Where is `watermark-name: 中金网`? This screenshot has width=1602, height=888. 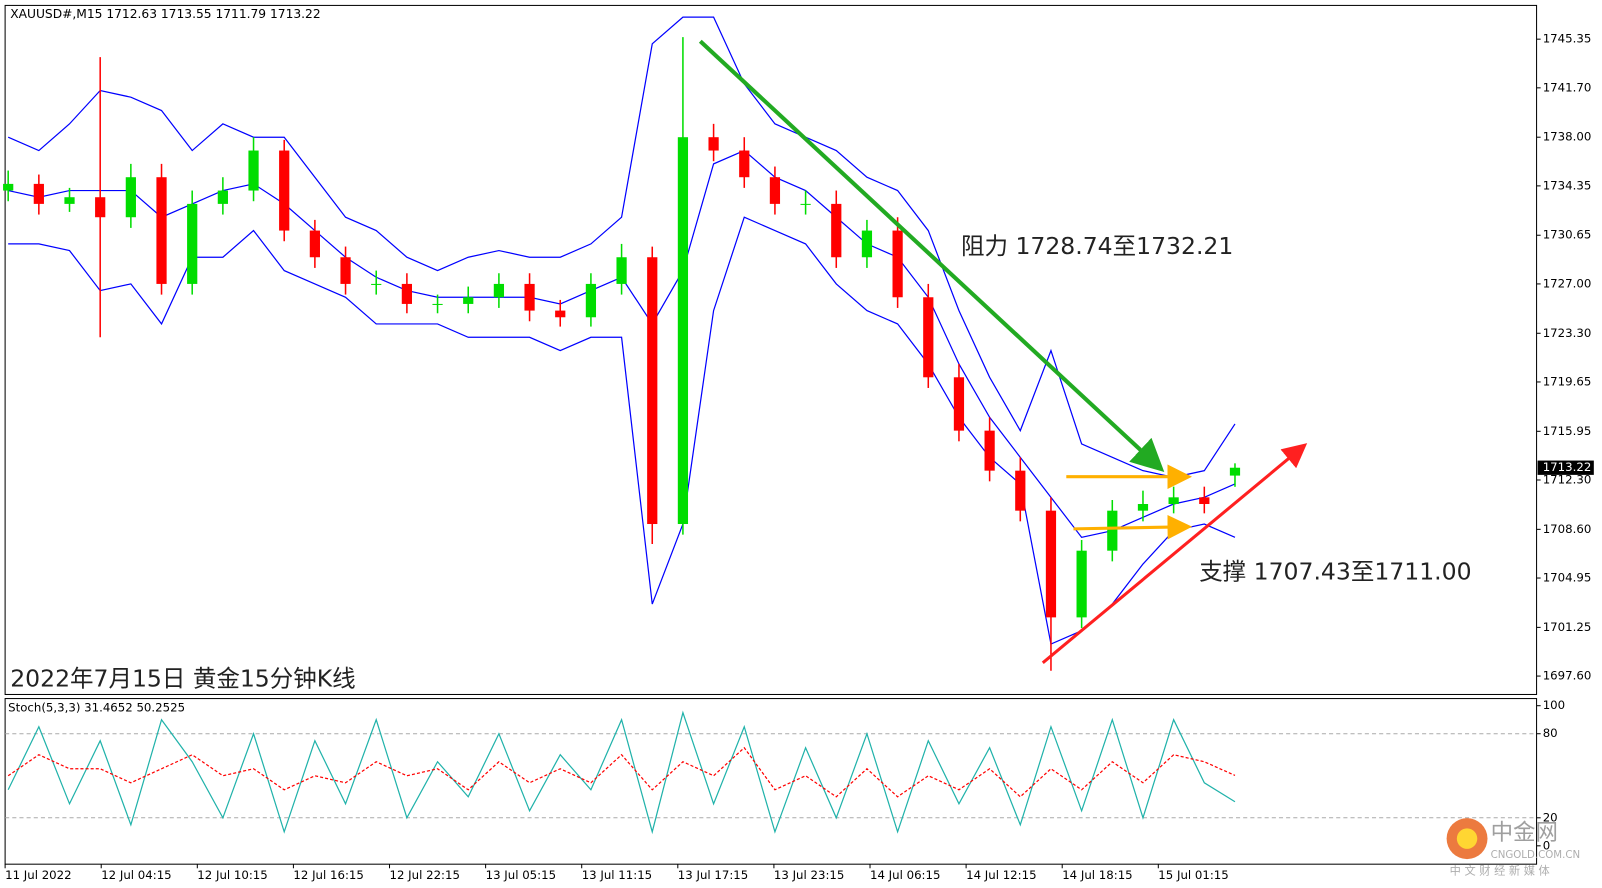
watermark-name: 中金网 is located at coordinates (1524, 833).